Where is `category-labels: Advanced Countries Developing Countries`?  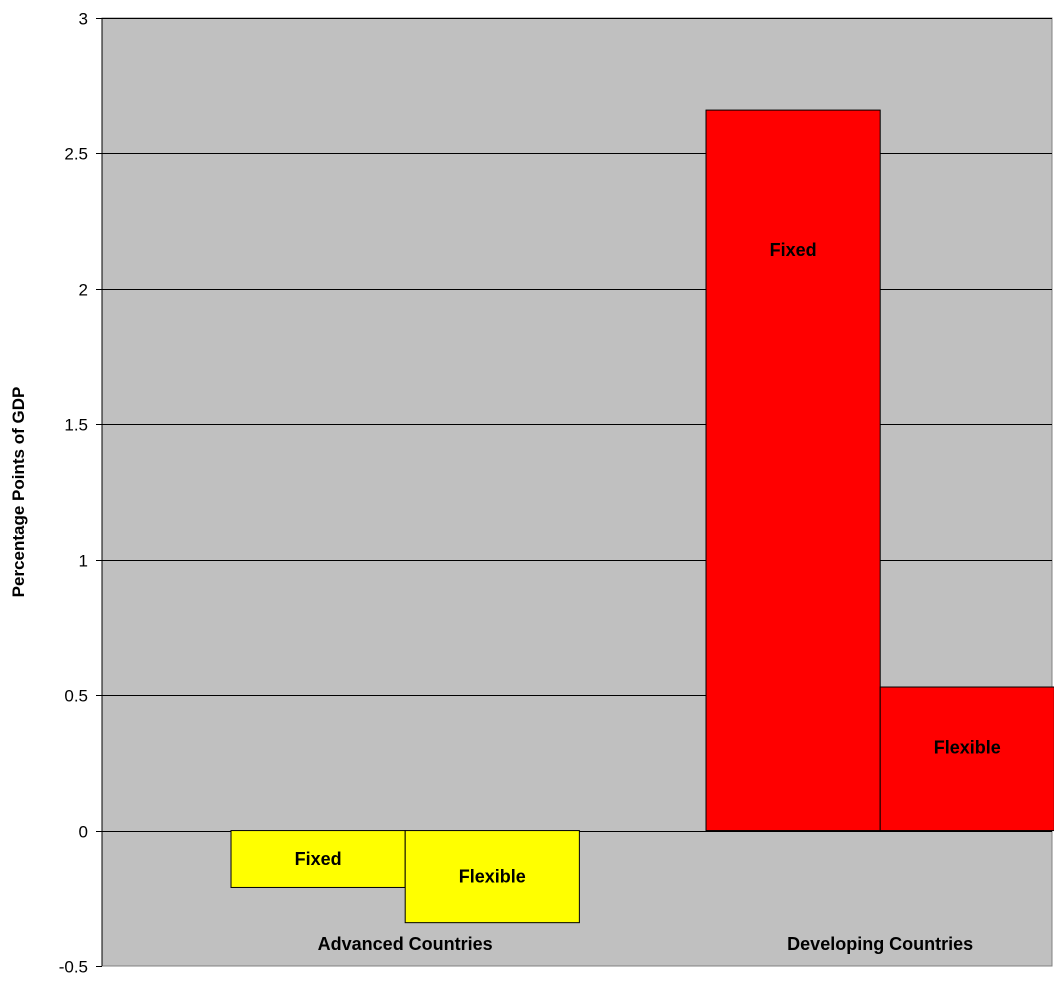 category-labels: Advanced Countries Developing Countries is located at coordinates (646, 944).